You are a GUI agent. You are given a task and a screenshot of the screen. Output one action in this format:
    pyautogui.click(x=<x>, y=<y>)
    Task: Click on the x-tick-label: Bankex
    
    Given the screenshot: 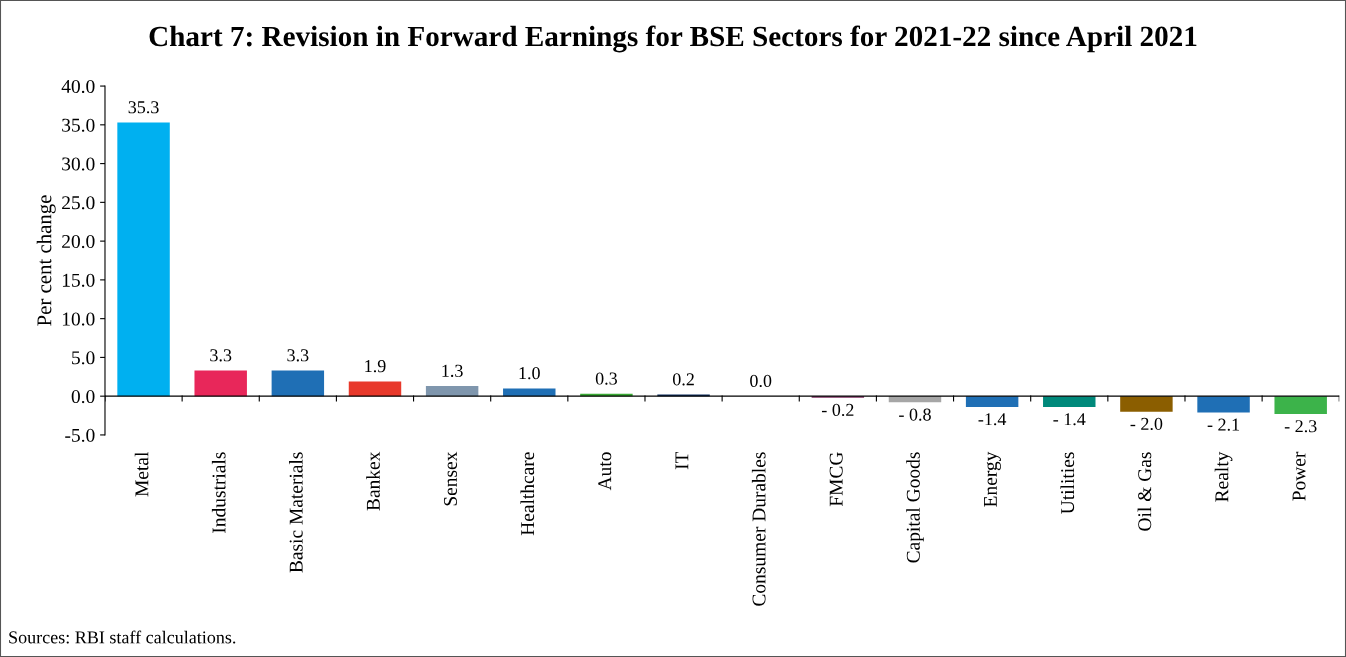 What is the action you would take?
    pyautogui.click(x=373, y=481)
    